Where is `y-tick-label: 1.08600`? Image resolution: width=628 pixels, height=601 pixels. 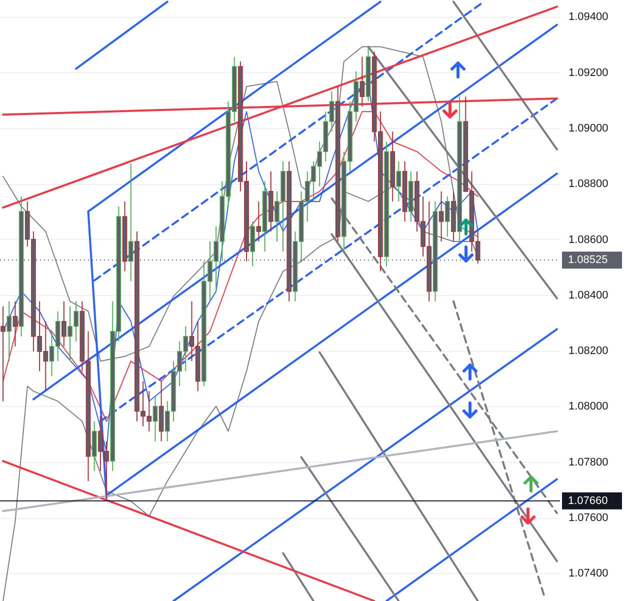 y-tick-label: 1.08600 is located at coordinates (588, 240).